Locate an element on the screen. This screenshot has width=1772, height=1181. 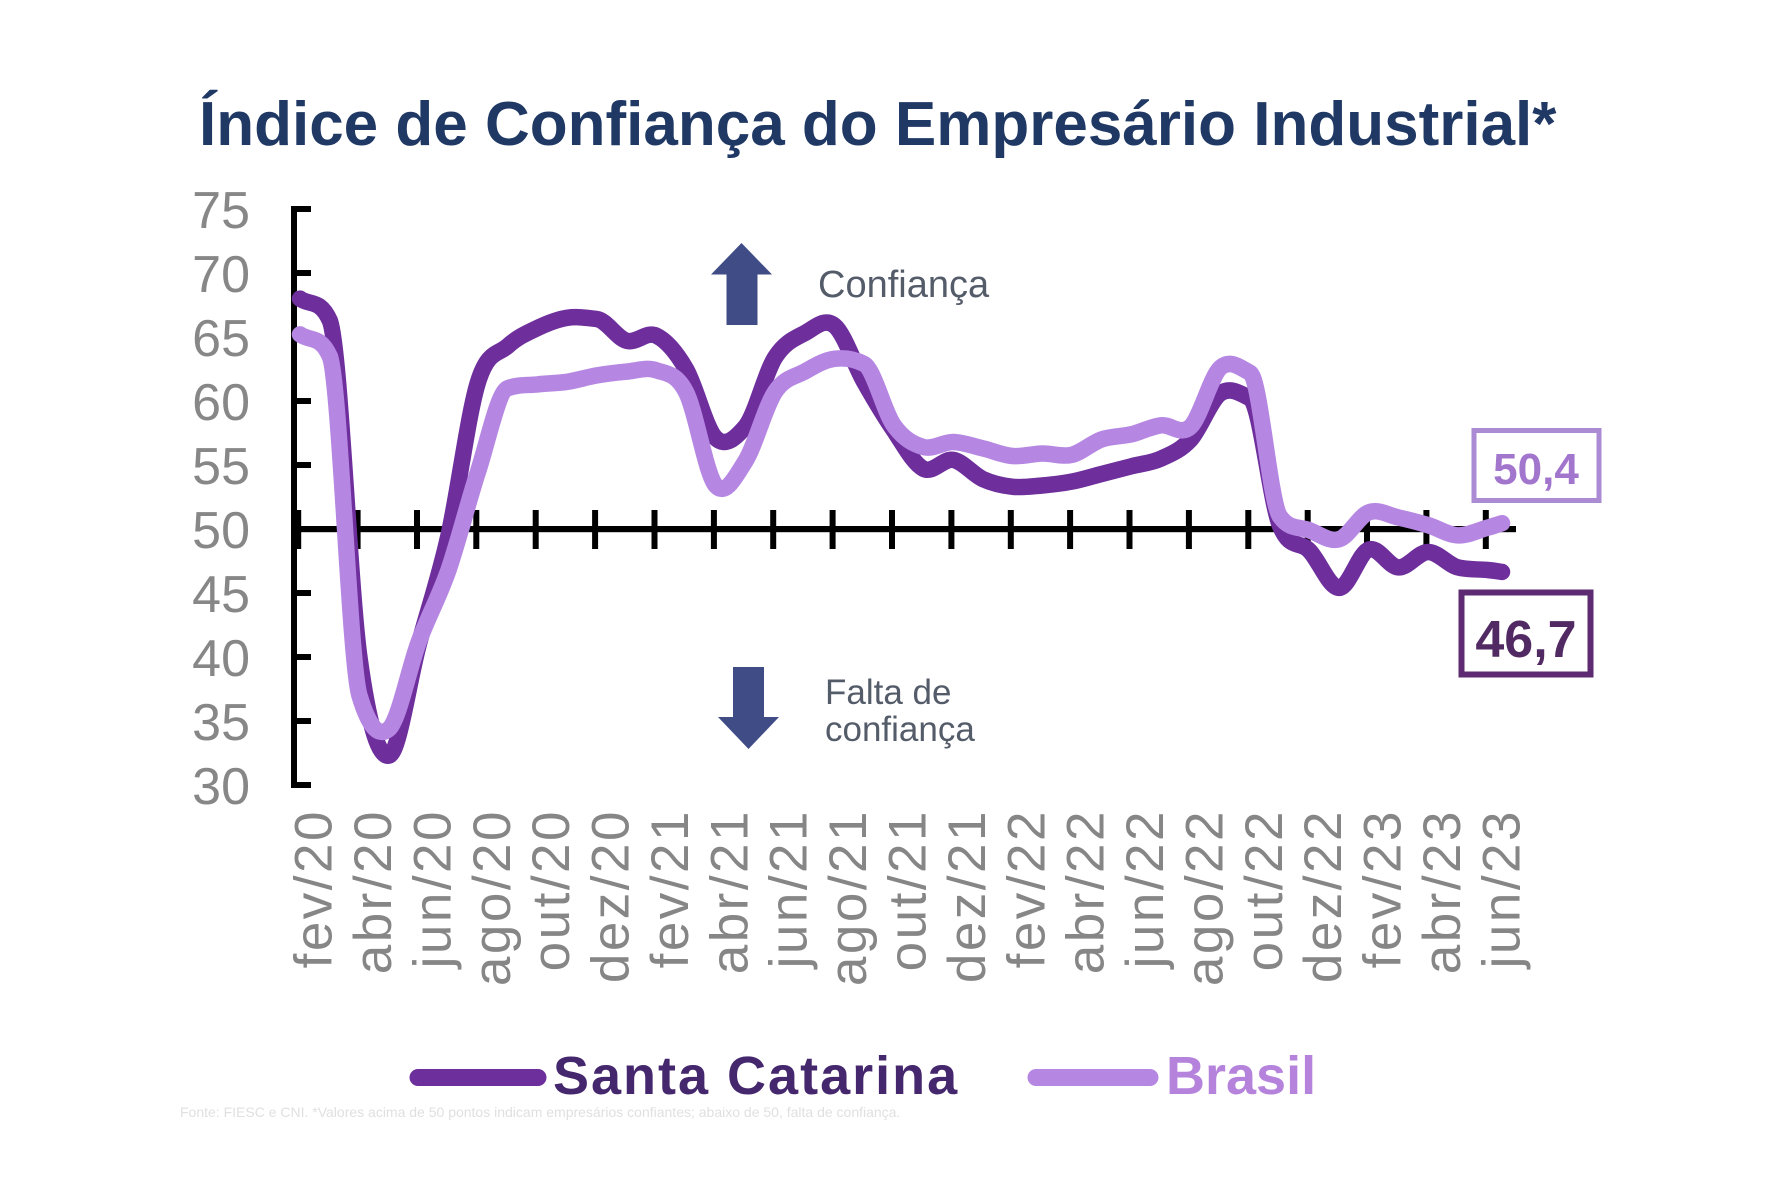
svg-text: jun/22 is located at coordinates (1145, 889).